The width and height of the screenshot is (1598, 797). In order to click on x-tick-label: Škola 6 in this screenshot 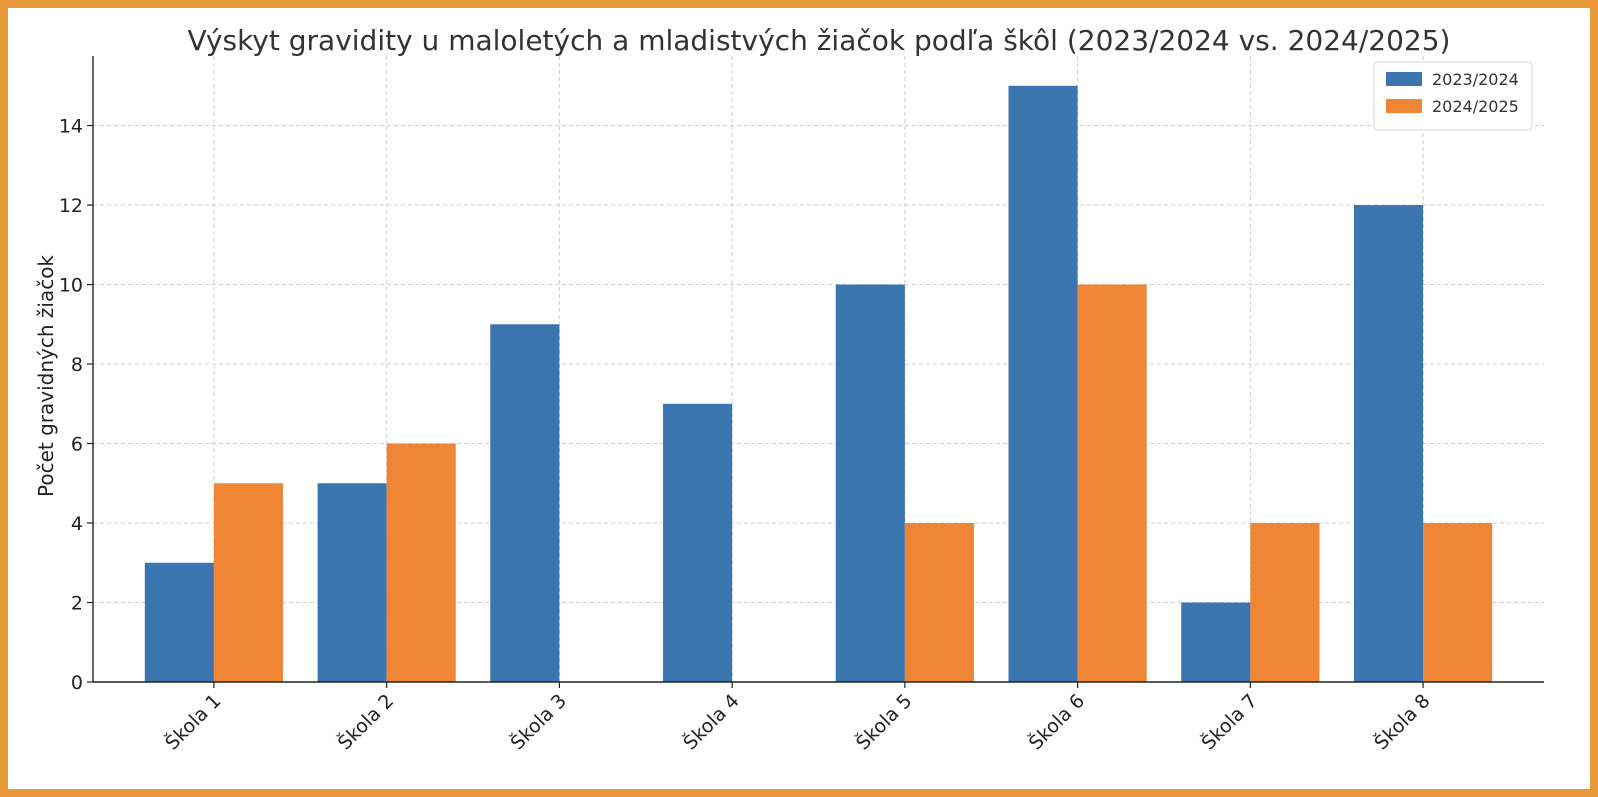, I will do `click(1056, 722)`.